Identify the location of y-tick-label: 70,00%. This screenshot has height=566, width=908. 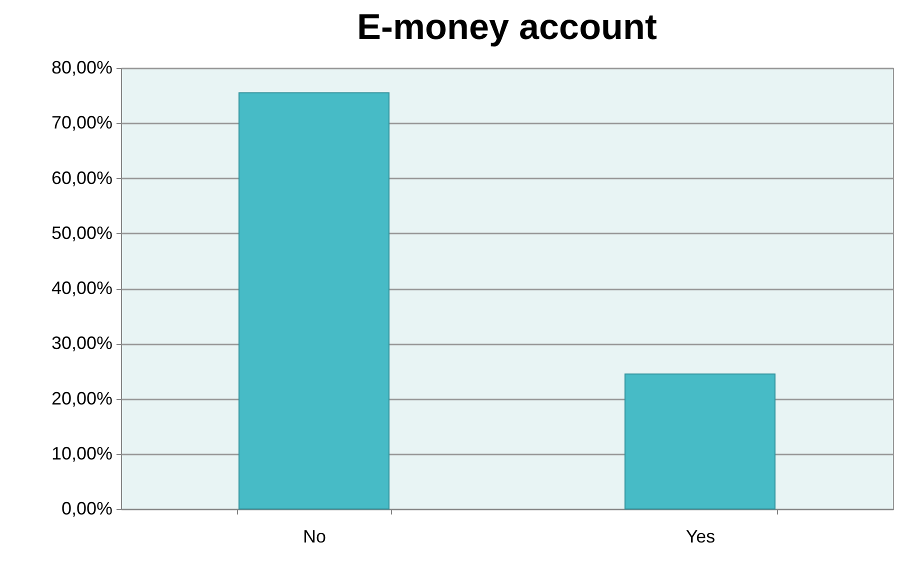
(81, 122).